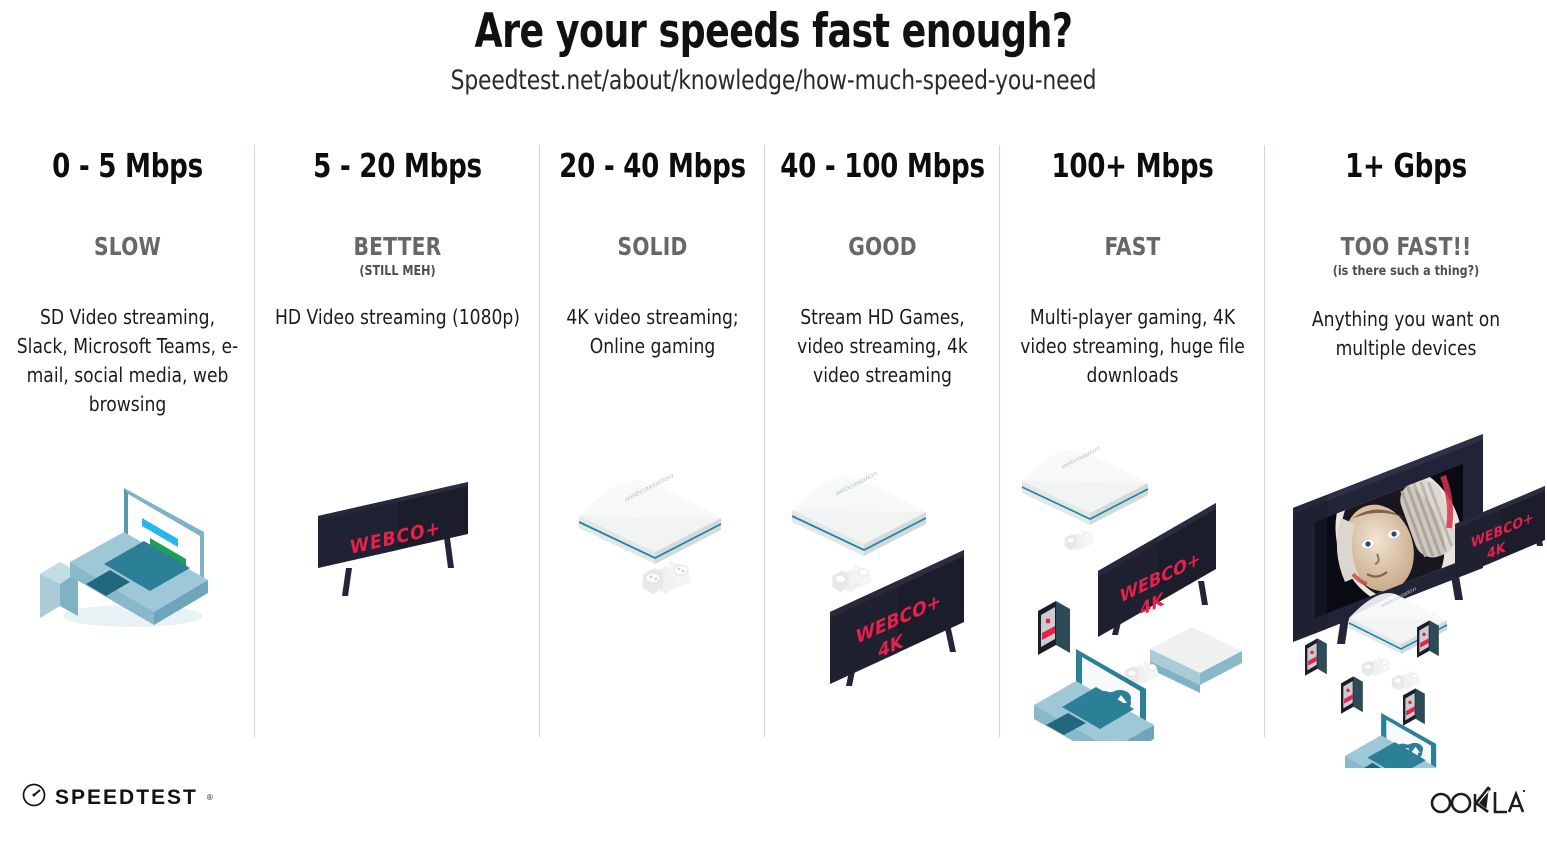  Describe the element at coordinates (397, 271) in the screenshot. I see `speed-rating-sublabel: (STILL MEH)` at that location.